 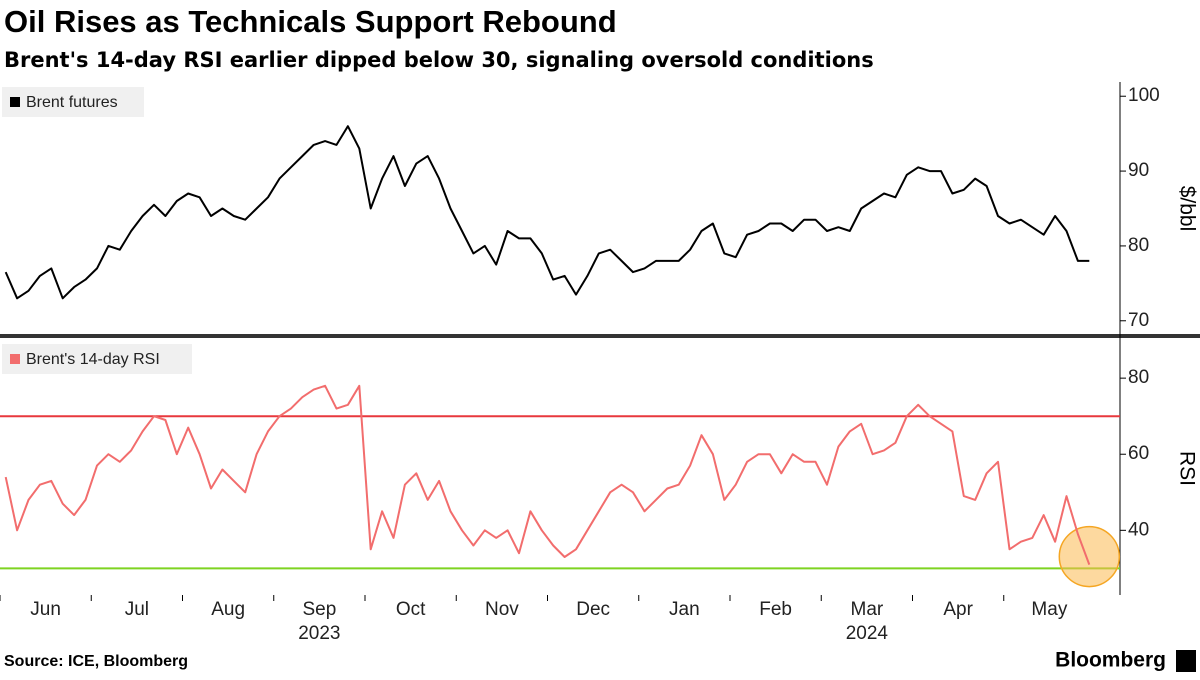 I want to click on legend-label: Brent's 14-day RSI, so click(x=93, y=359).